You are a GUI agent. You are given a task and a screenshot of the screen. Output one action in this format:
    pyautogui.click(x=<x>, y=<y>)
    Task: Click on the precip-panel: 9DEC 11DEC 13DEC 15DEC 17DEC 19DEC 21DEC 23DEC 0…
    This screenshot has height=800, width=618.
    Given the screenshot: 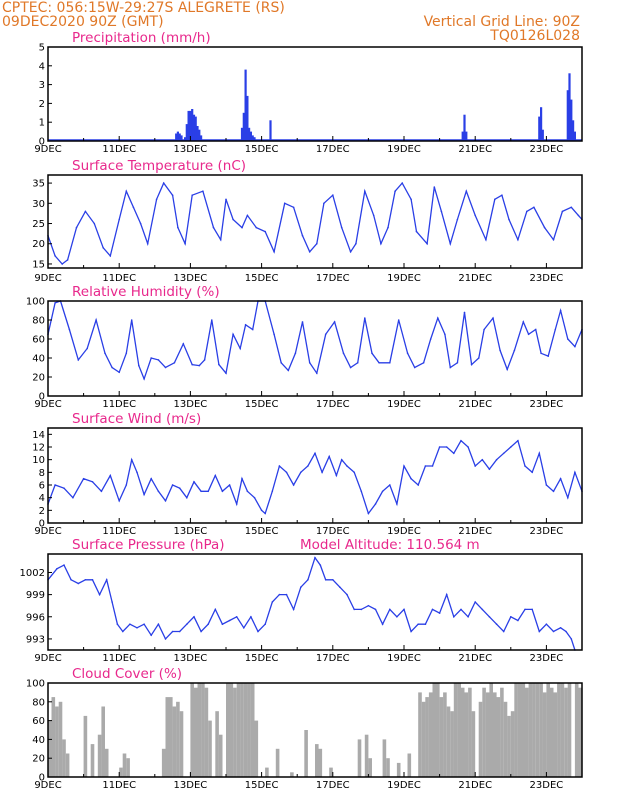 What is the action you would take?
    pyautogui.click(x=308, y=92)
    